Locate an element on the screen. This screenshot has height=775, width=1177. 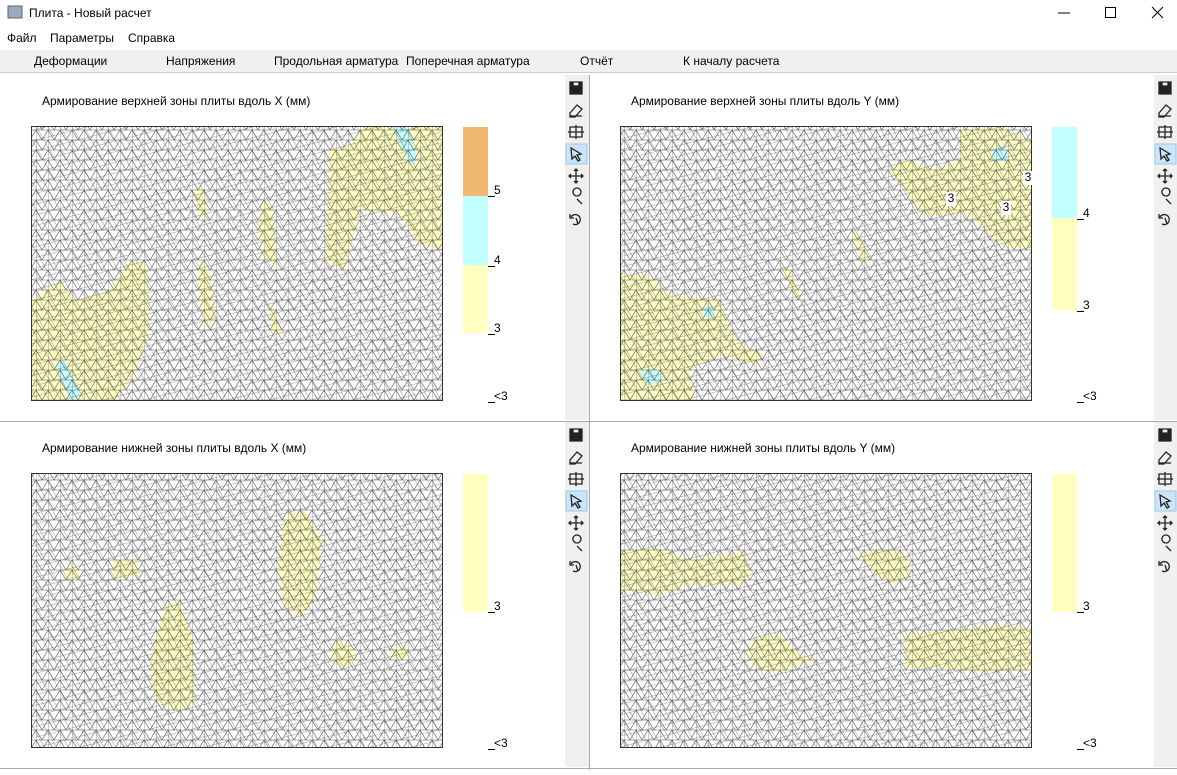
menu-item: Справка is located at coordinates (151, 38).